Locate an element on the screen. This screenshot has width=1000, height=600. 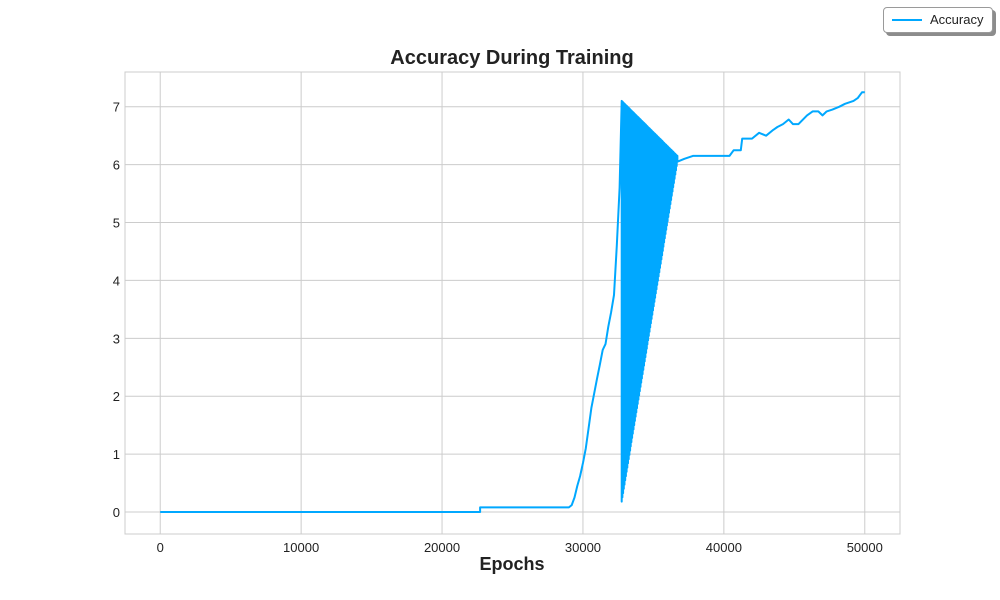
x-tick-label: 50000 is located at coordinates (865, 547).